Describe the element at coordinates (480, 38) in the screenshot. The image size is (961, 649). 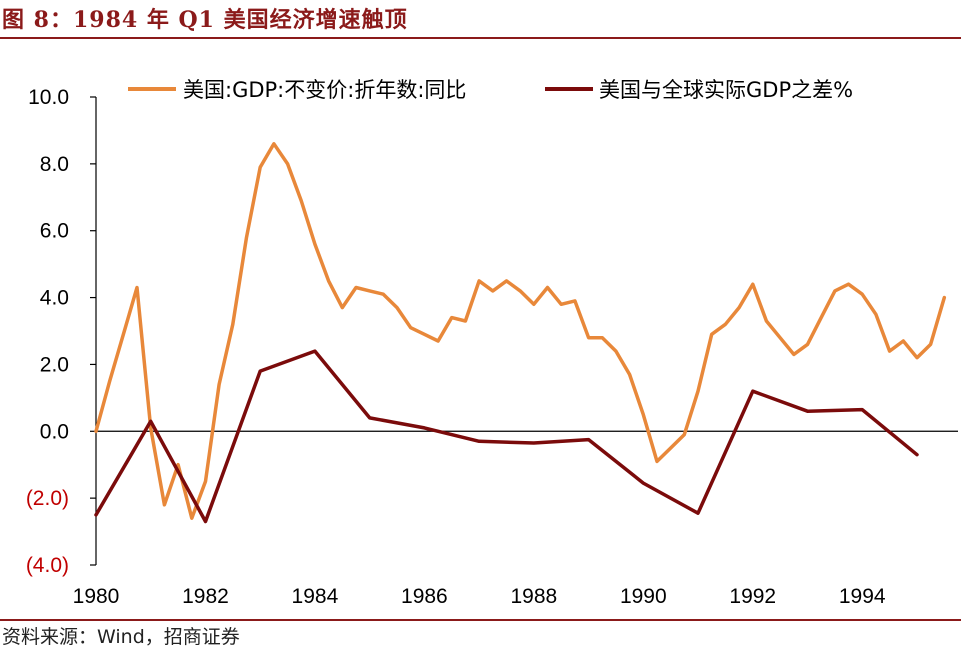
I see `title-divider` at that location.